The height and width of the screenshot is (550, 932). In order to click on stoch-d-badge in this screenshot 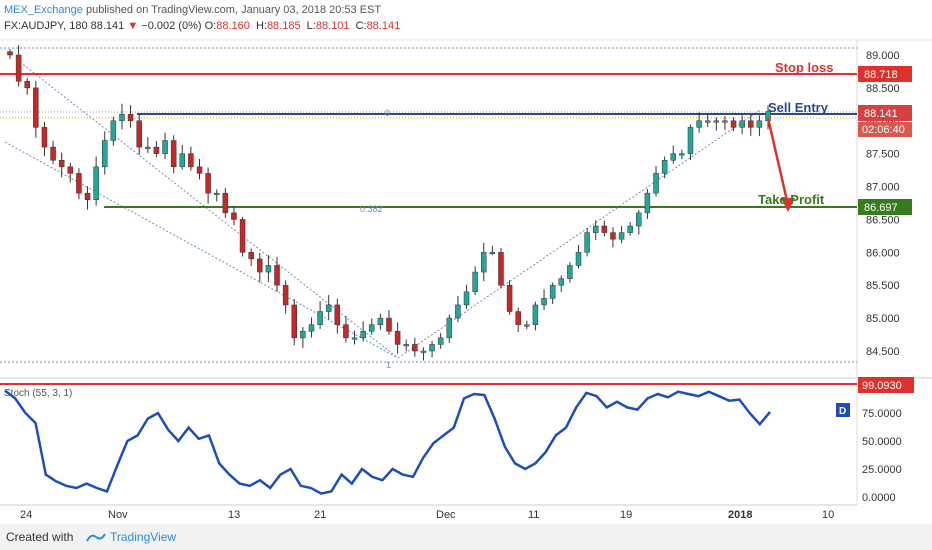, I will do `click(843, 410)`.